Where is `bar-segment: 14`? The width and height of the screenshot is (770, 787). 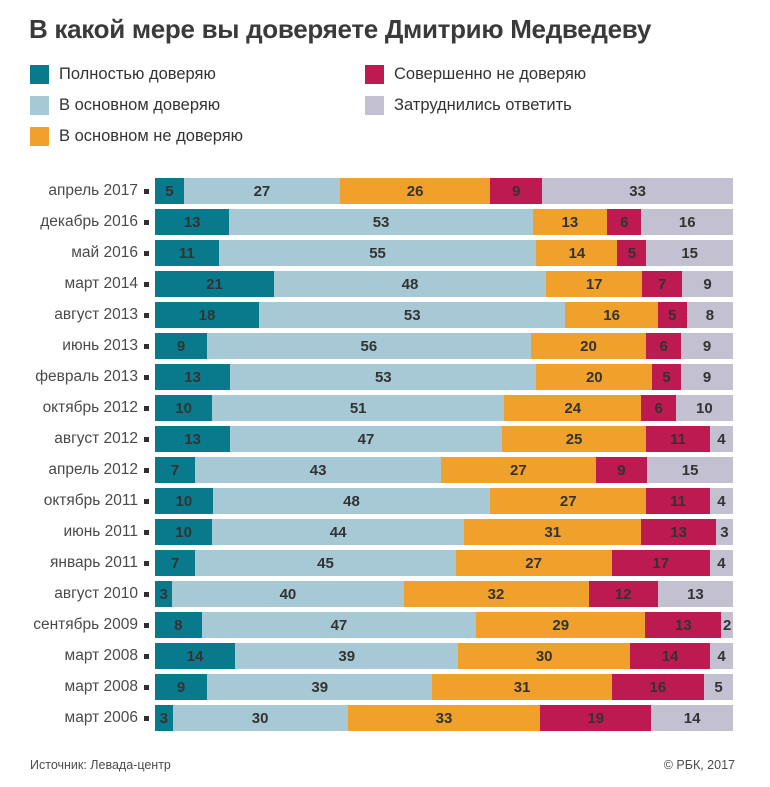 bar-segment: 14 is located at coordinates (692, 718).